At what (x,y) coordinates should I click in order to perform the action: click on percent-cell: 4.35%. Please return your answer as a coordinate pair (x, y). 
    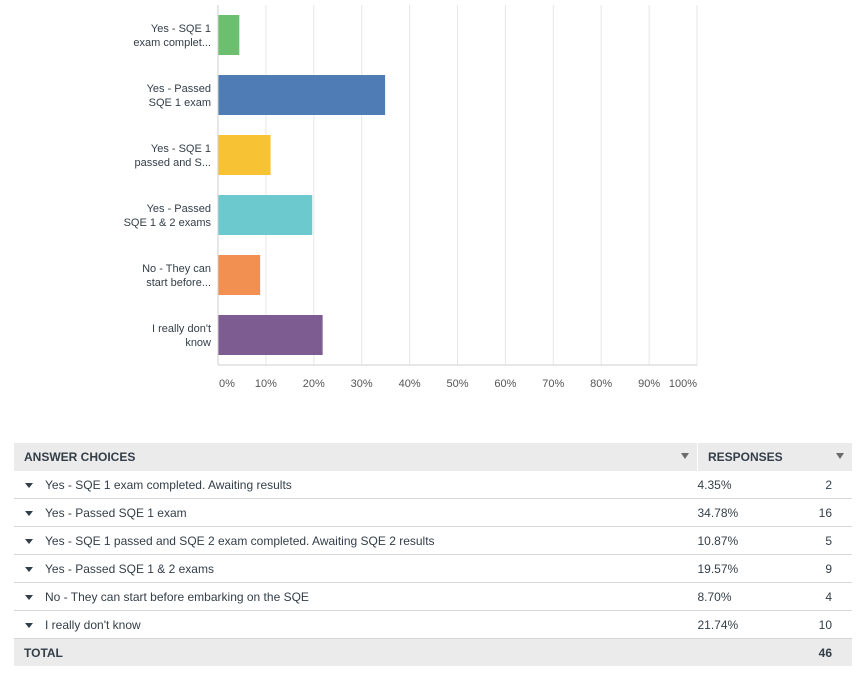
    Looking at the image, I should click on (740, 485).